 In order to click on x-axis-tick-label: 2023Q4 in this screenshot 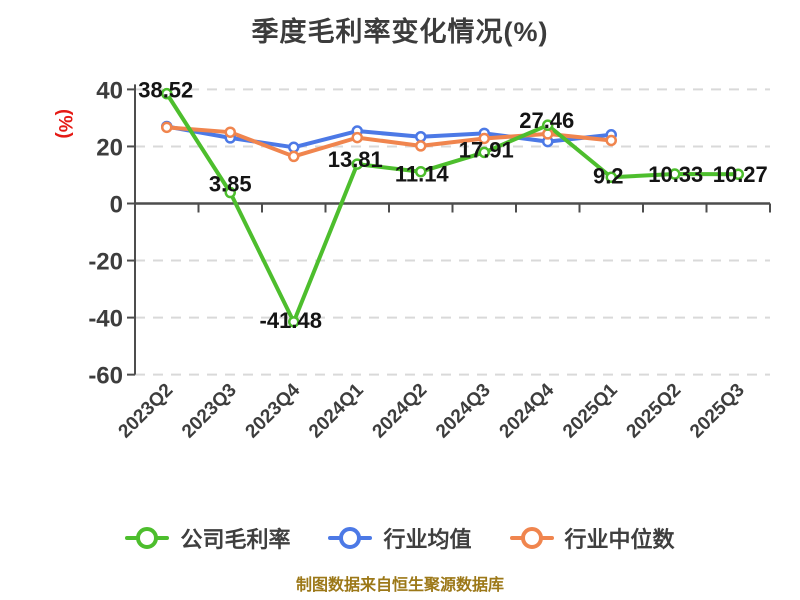, I will do `click(273, 410)`.